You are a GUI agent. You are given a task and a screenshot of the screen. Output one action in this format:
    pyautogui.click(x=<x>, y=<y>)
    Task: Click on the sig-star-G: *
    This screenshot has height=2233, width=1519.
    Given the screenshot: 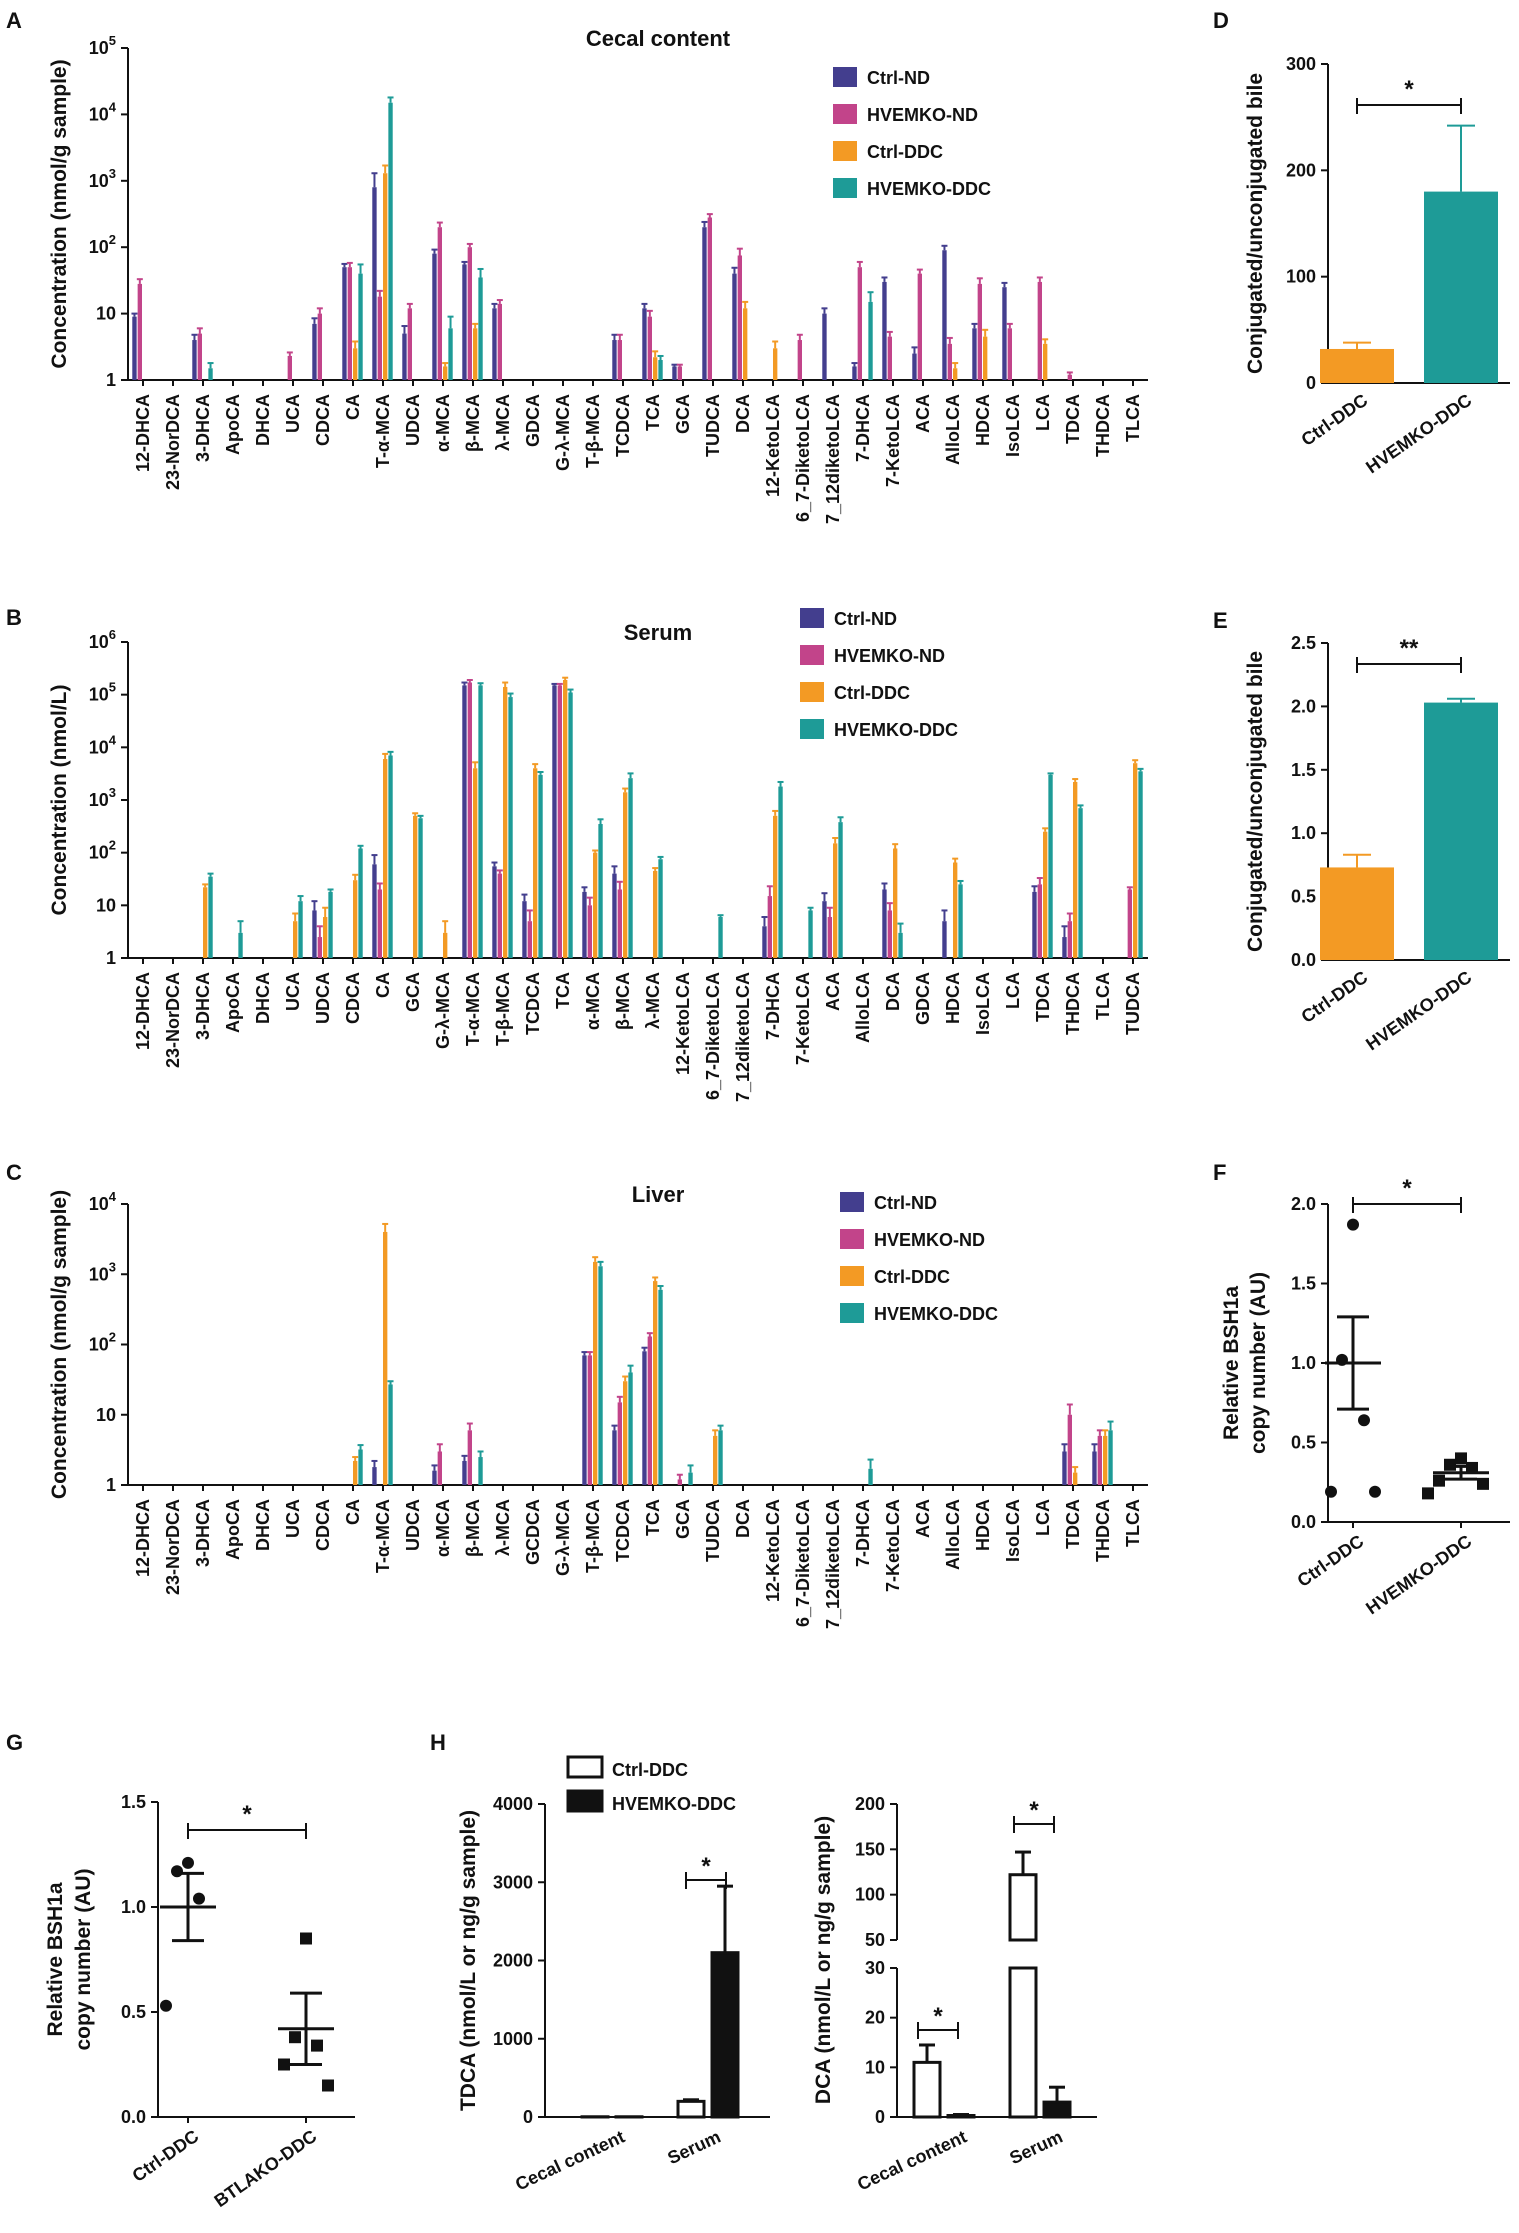 What is the action you would take?
    pyautogui.click(x=247, y=1814)
    